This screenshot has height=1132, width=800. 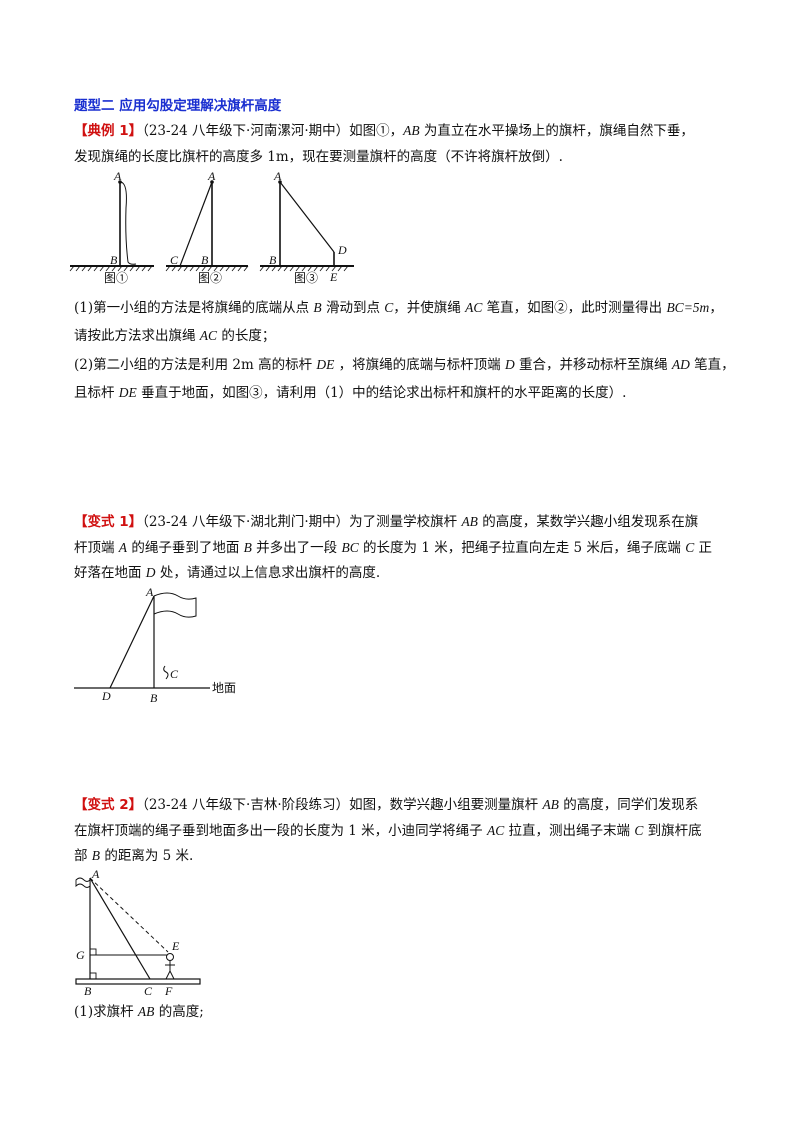 What do you see at coordinates (381, 393) in the screenshot?
I see `text: 垂直于地面，如图③，请利用（1）中的结论求出标杆和旗杆的水平距离的长度）.` at bounding box center [381, 393].